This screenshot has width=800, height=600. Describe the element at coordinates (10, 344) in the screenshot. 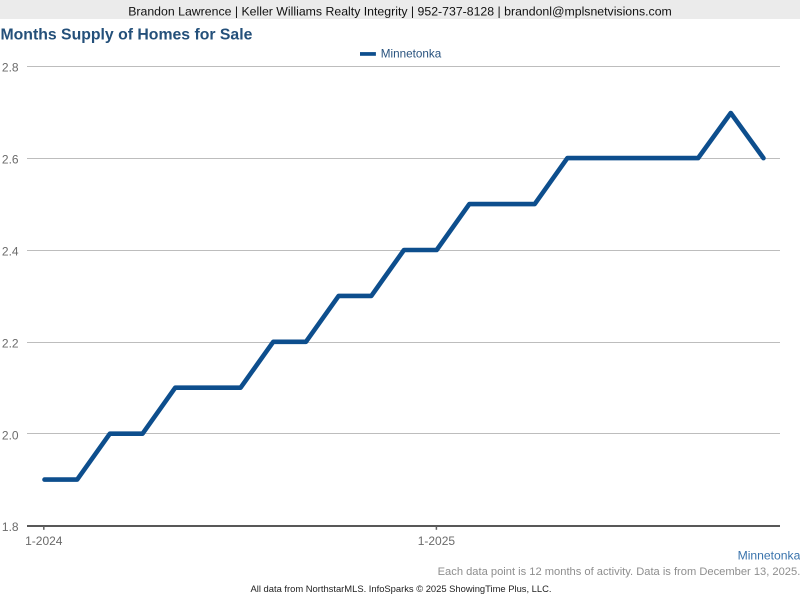

I see `svg-text: 2.2` at that location.